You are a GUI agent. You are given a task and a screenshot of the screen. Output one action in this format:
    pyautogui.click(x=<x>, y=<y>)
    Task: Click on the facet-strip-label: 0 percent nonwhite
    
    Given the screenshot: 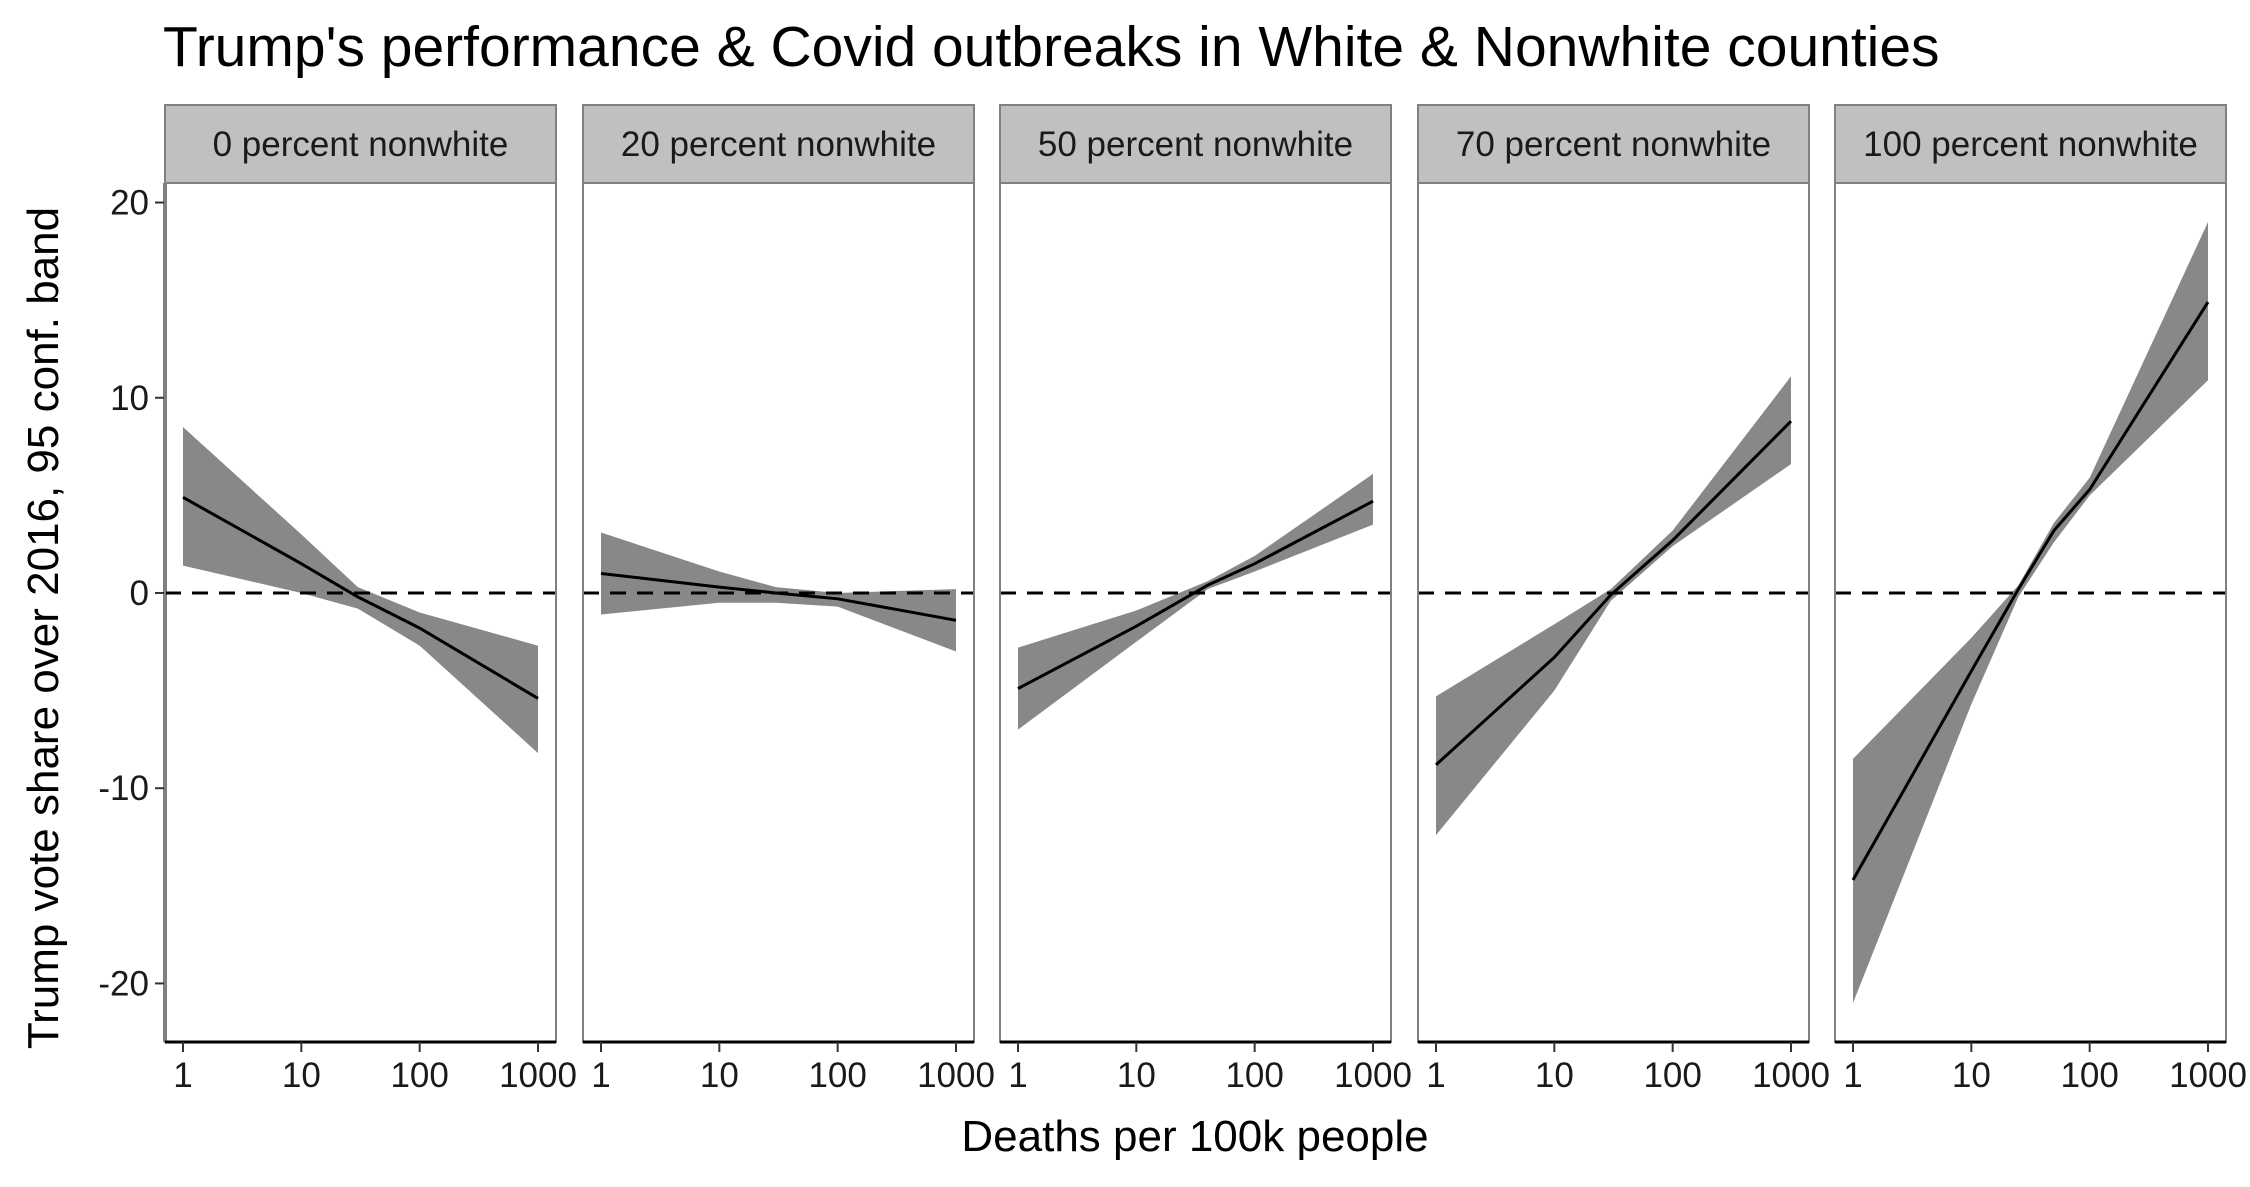 What is the action you would take?
    pyautogui.click(x=361, y=144)
    